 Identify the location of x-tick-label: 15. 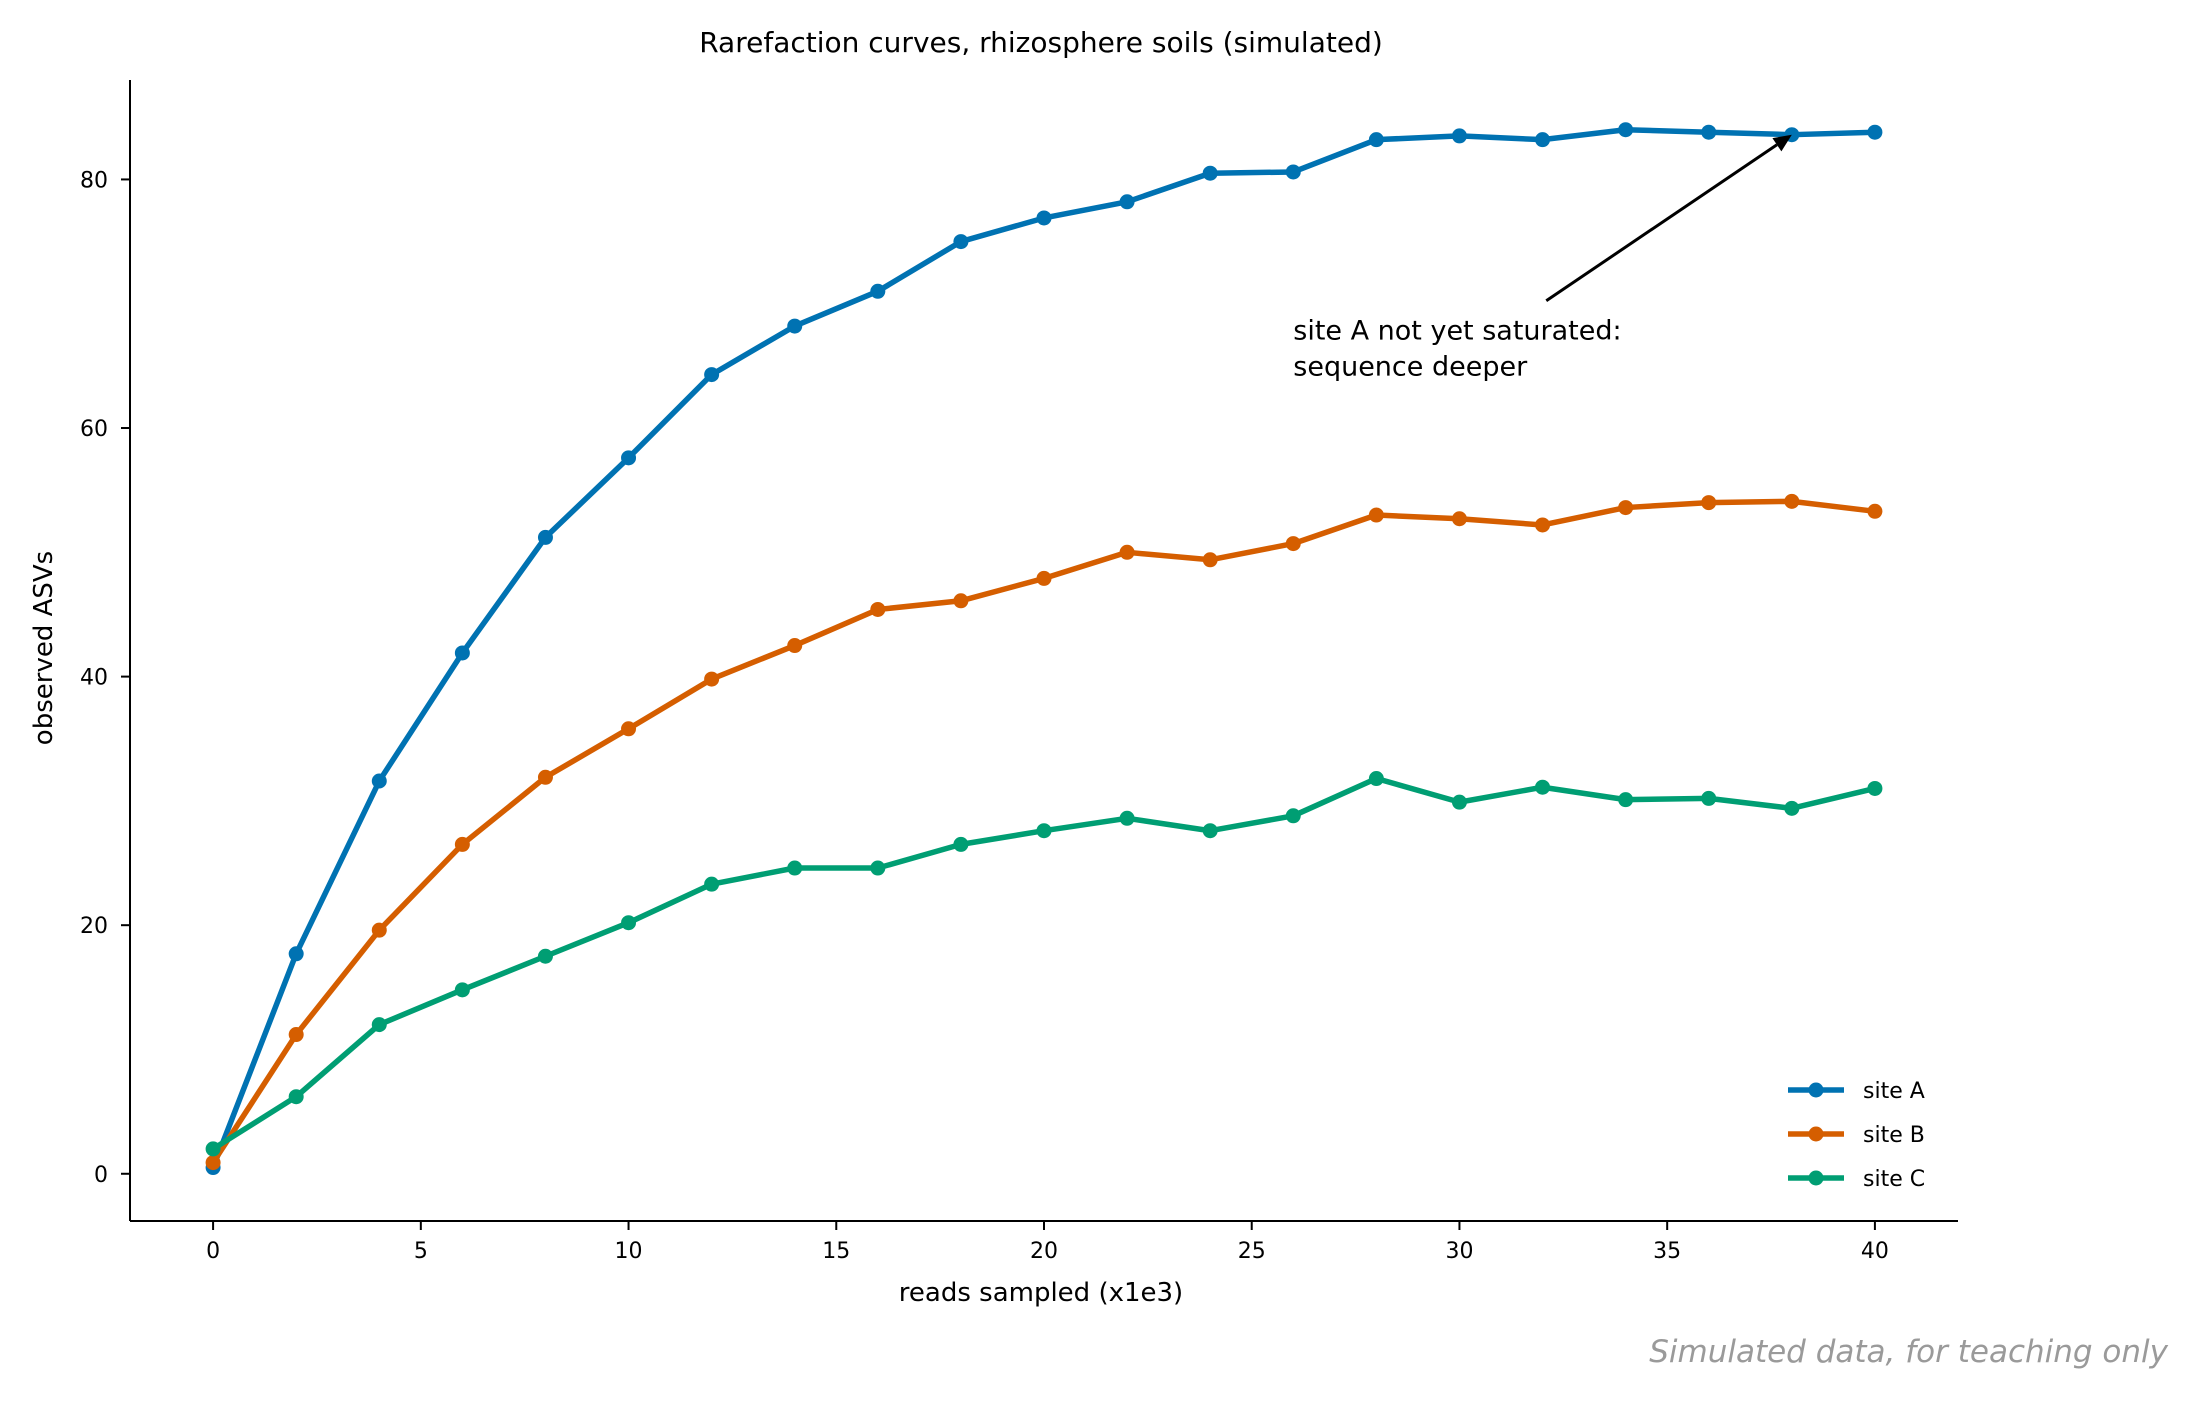
(836, 1251).